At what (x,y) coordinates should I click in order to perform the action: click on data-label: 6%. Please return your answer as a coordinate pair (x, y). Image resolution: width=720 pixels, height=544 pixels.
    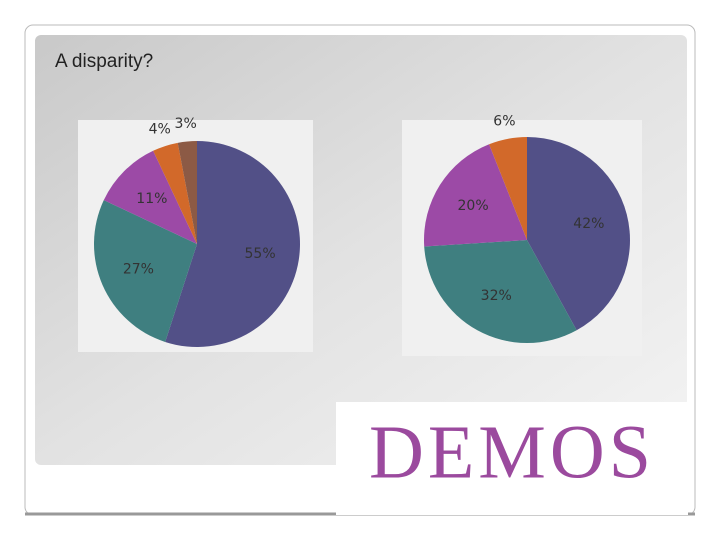
    Looking at the image, I should click on (504, 122).